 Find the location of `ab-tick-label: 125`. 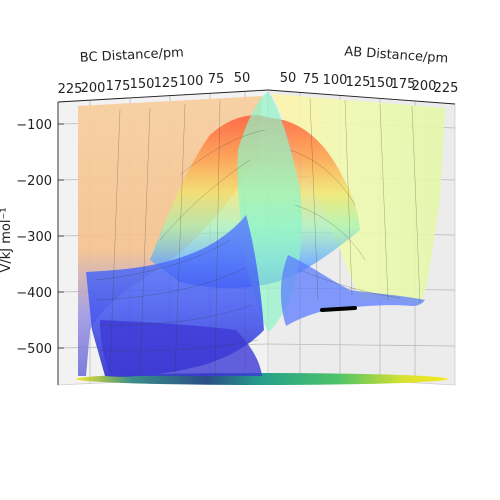

ab-tick-label: 125 is located at coordinates (358, 82).